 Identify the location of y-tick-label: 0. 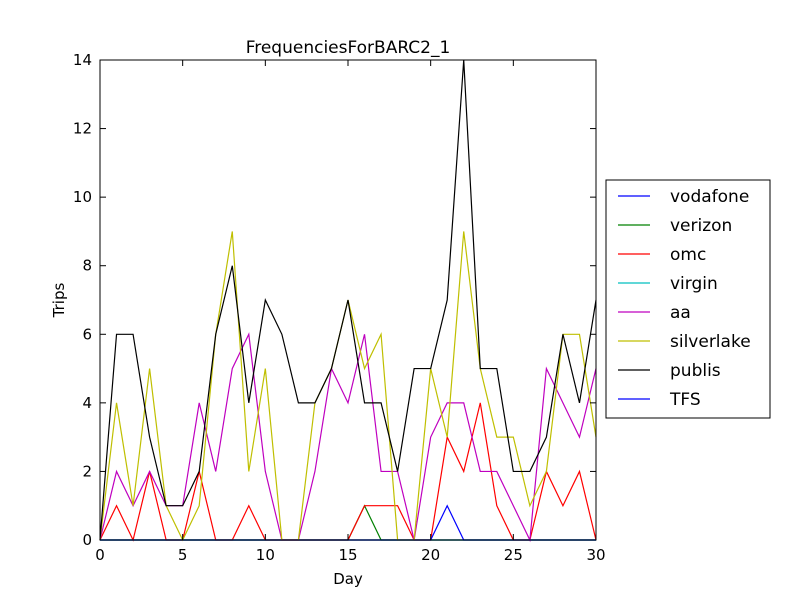
(87, 540).